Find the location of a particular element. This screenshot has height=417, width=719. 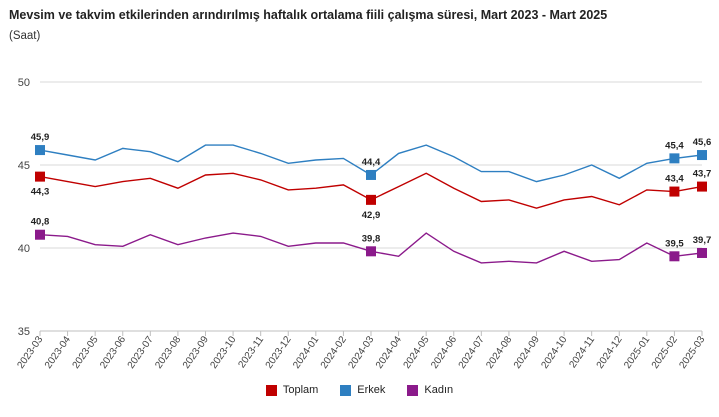

data-label-kadin: 39,8 is located at coordinates (371, 238).